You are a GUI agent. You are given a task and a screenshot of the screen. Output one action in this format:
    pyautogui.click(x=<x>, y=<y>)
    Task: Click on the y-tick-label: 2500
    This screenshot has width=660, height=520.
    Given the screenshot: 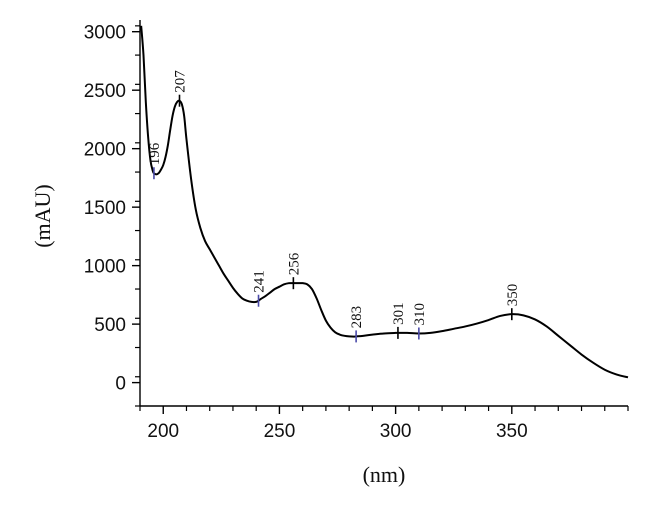 What is the action you would take?
    pyautogui.click(x=105, y=91)
    